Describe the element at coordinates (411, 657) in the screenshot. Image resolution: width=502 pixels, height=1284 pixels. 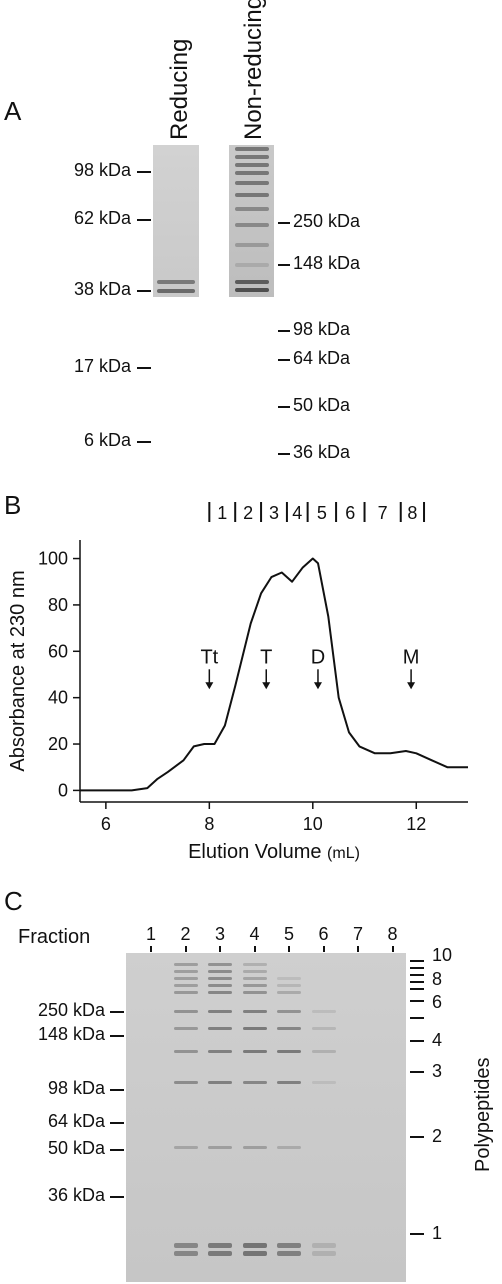
I see `annotation-label: M` at that location.